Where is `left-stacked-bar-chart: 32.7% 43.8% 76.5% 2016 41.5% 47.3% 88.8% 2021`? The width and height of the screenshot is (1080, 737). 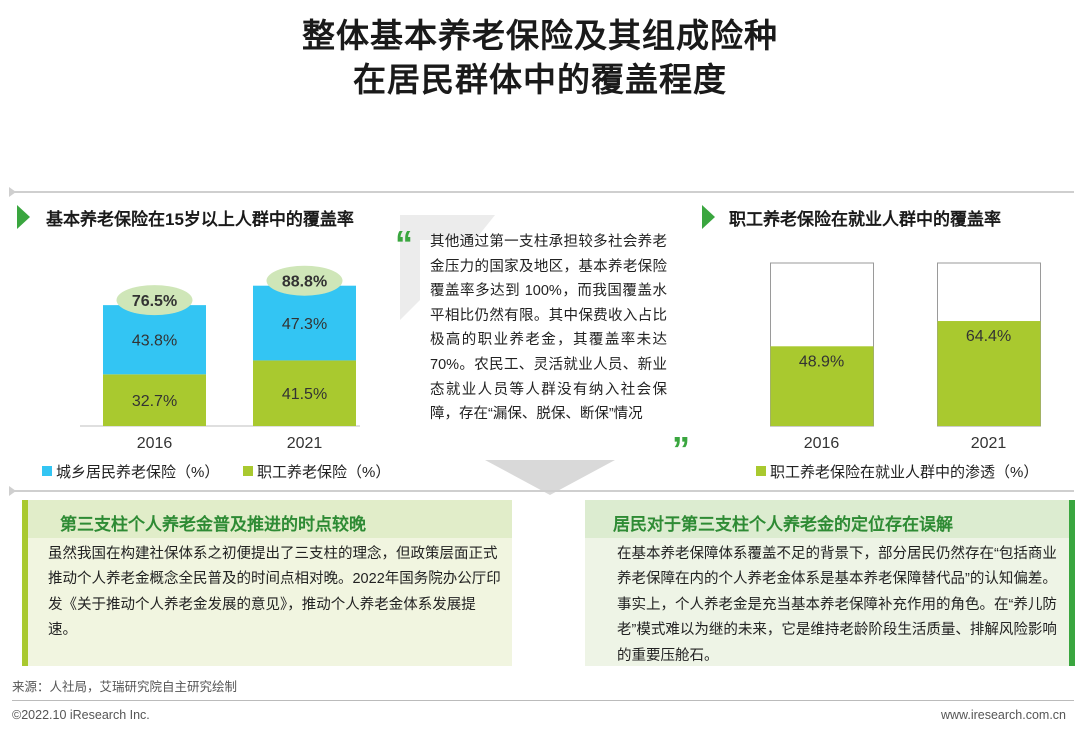 left-stacked-bar-chart: 32.7% 43.8% 76.5% 2016 41.5% 47.3% 88.8% 2021 is located at coordinates (220, 358).